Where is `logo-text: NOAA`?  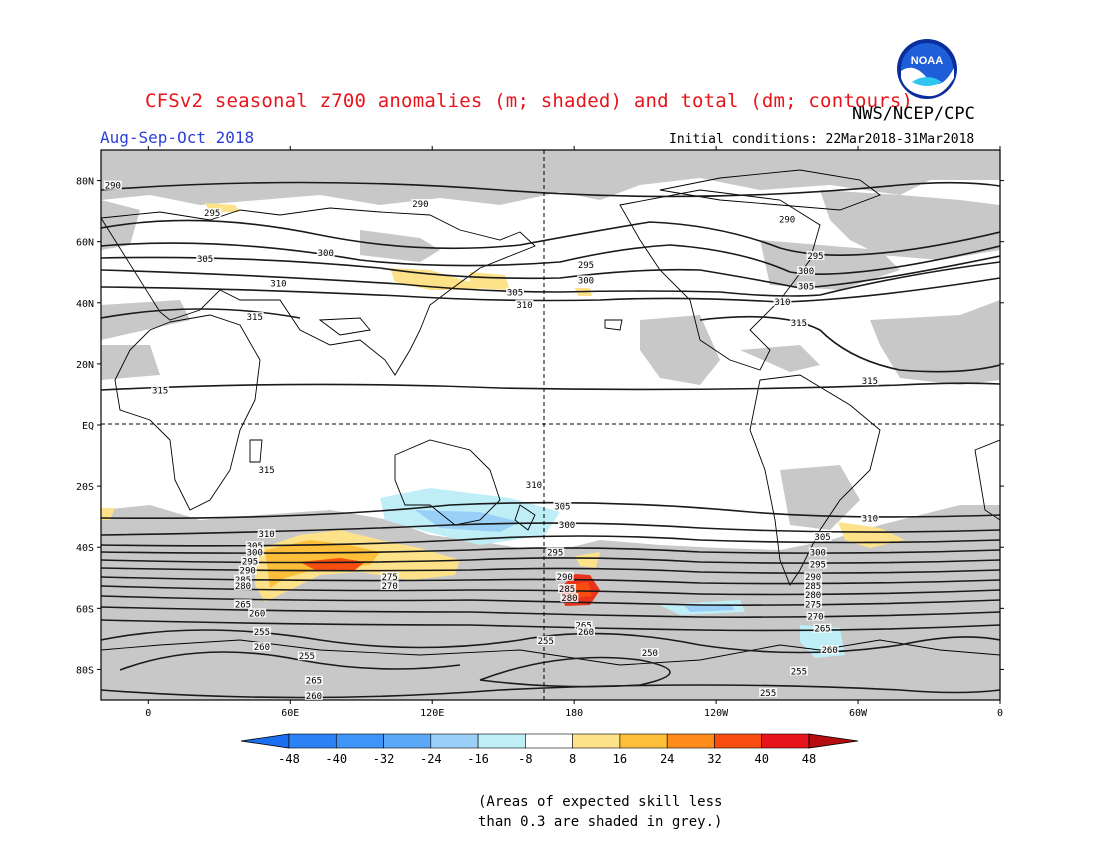
logo-text: NOAA is located at coordinates (927, 61).